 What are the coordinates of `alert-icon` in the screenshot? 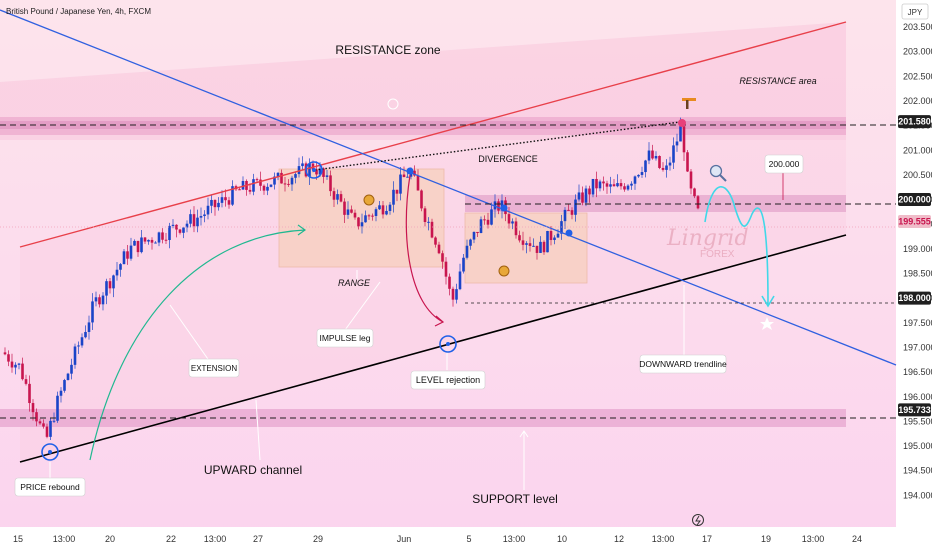 It's located at (393, 104).